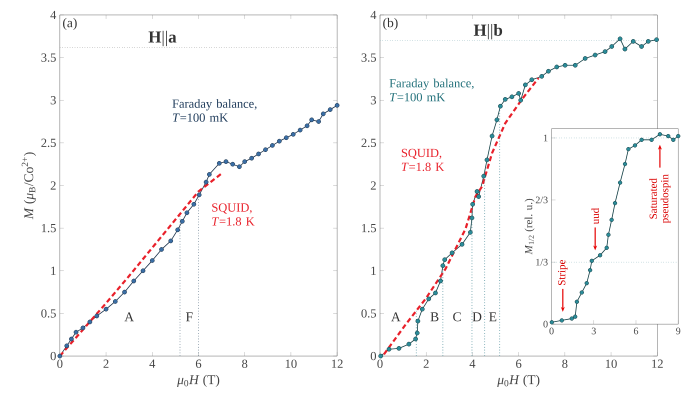 This screenshot has width=684, height=406. What do you see at coordinates (29, 186) in the screenshot?
I see `y-axis-title: M (μ$_{B}$/Co$^{2+}$)` at bounding box center [29, 186].